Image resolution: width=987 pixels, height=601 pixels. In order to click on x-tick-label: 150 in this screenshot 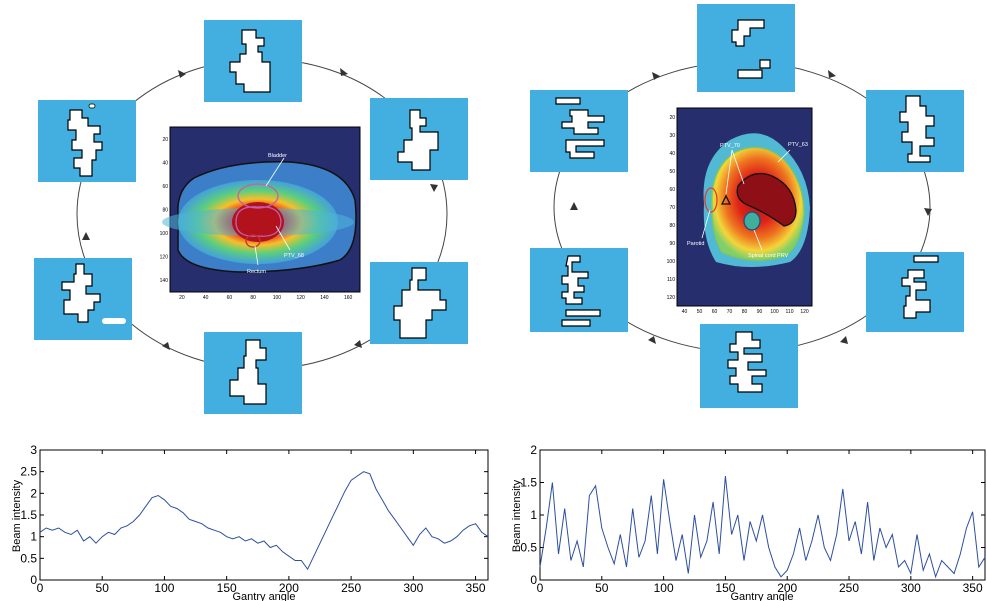, I will do `click(725, 588)`.